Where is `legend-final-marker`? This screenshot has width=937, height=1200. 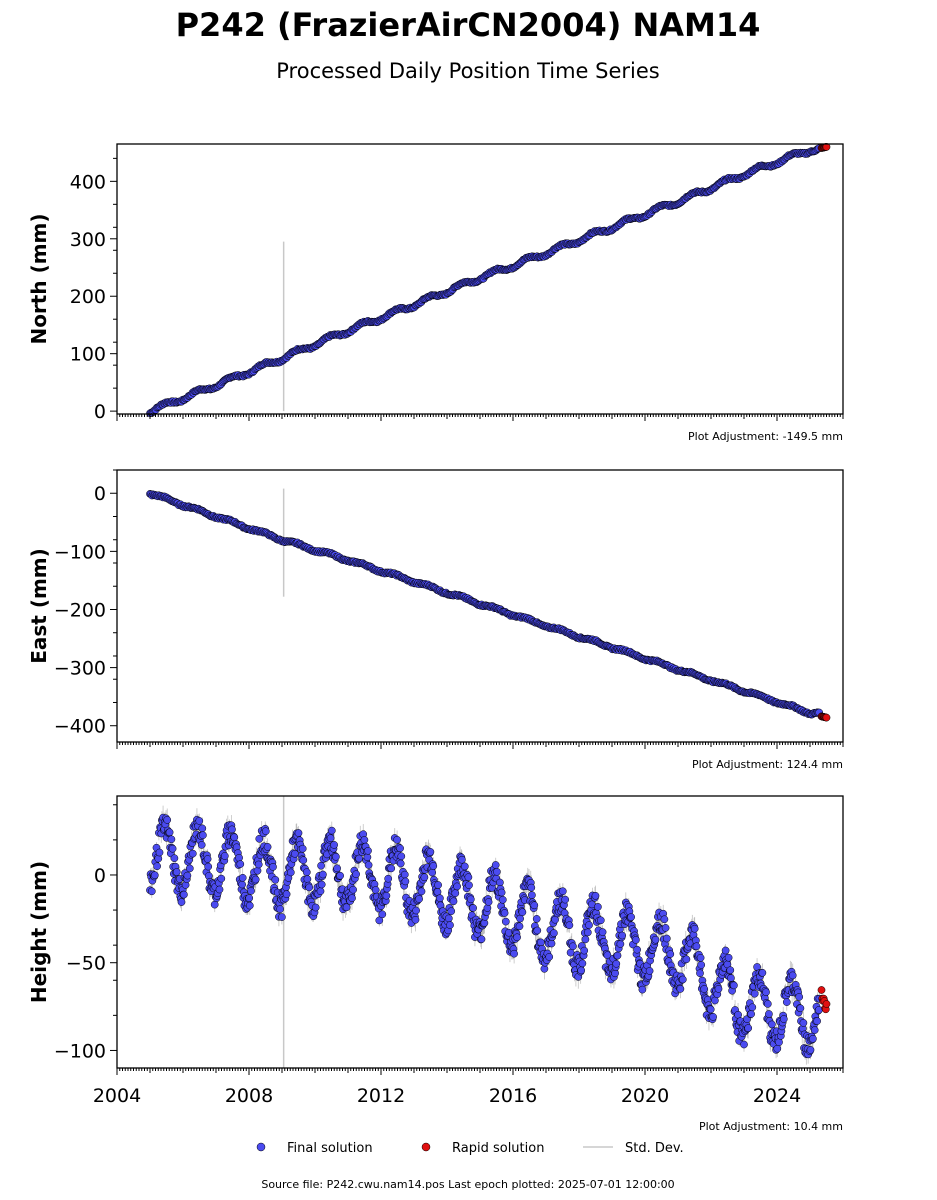 legend-final-marker is located at coordinates (261, 1147).